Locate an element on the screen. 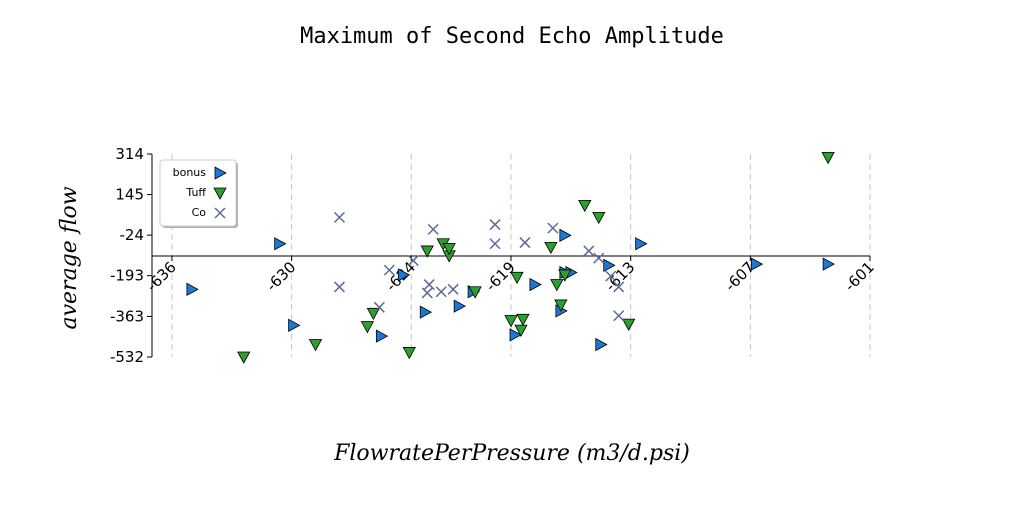 The width and height of the screenshot is (1024, 512). y-tick-label: -24 is located at coordinates (132, 235).